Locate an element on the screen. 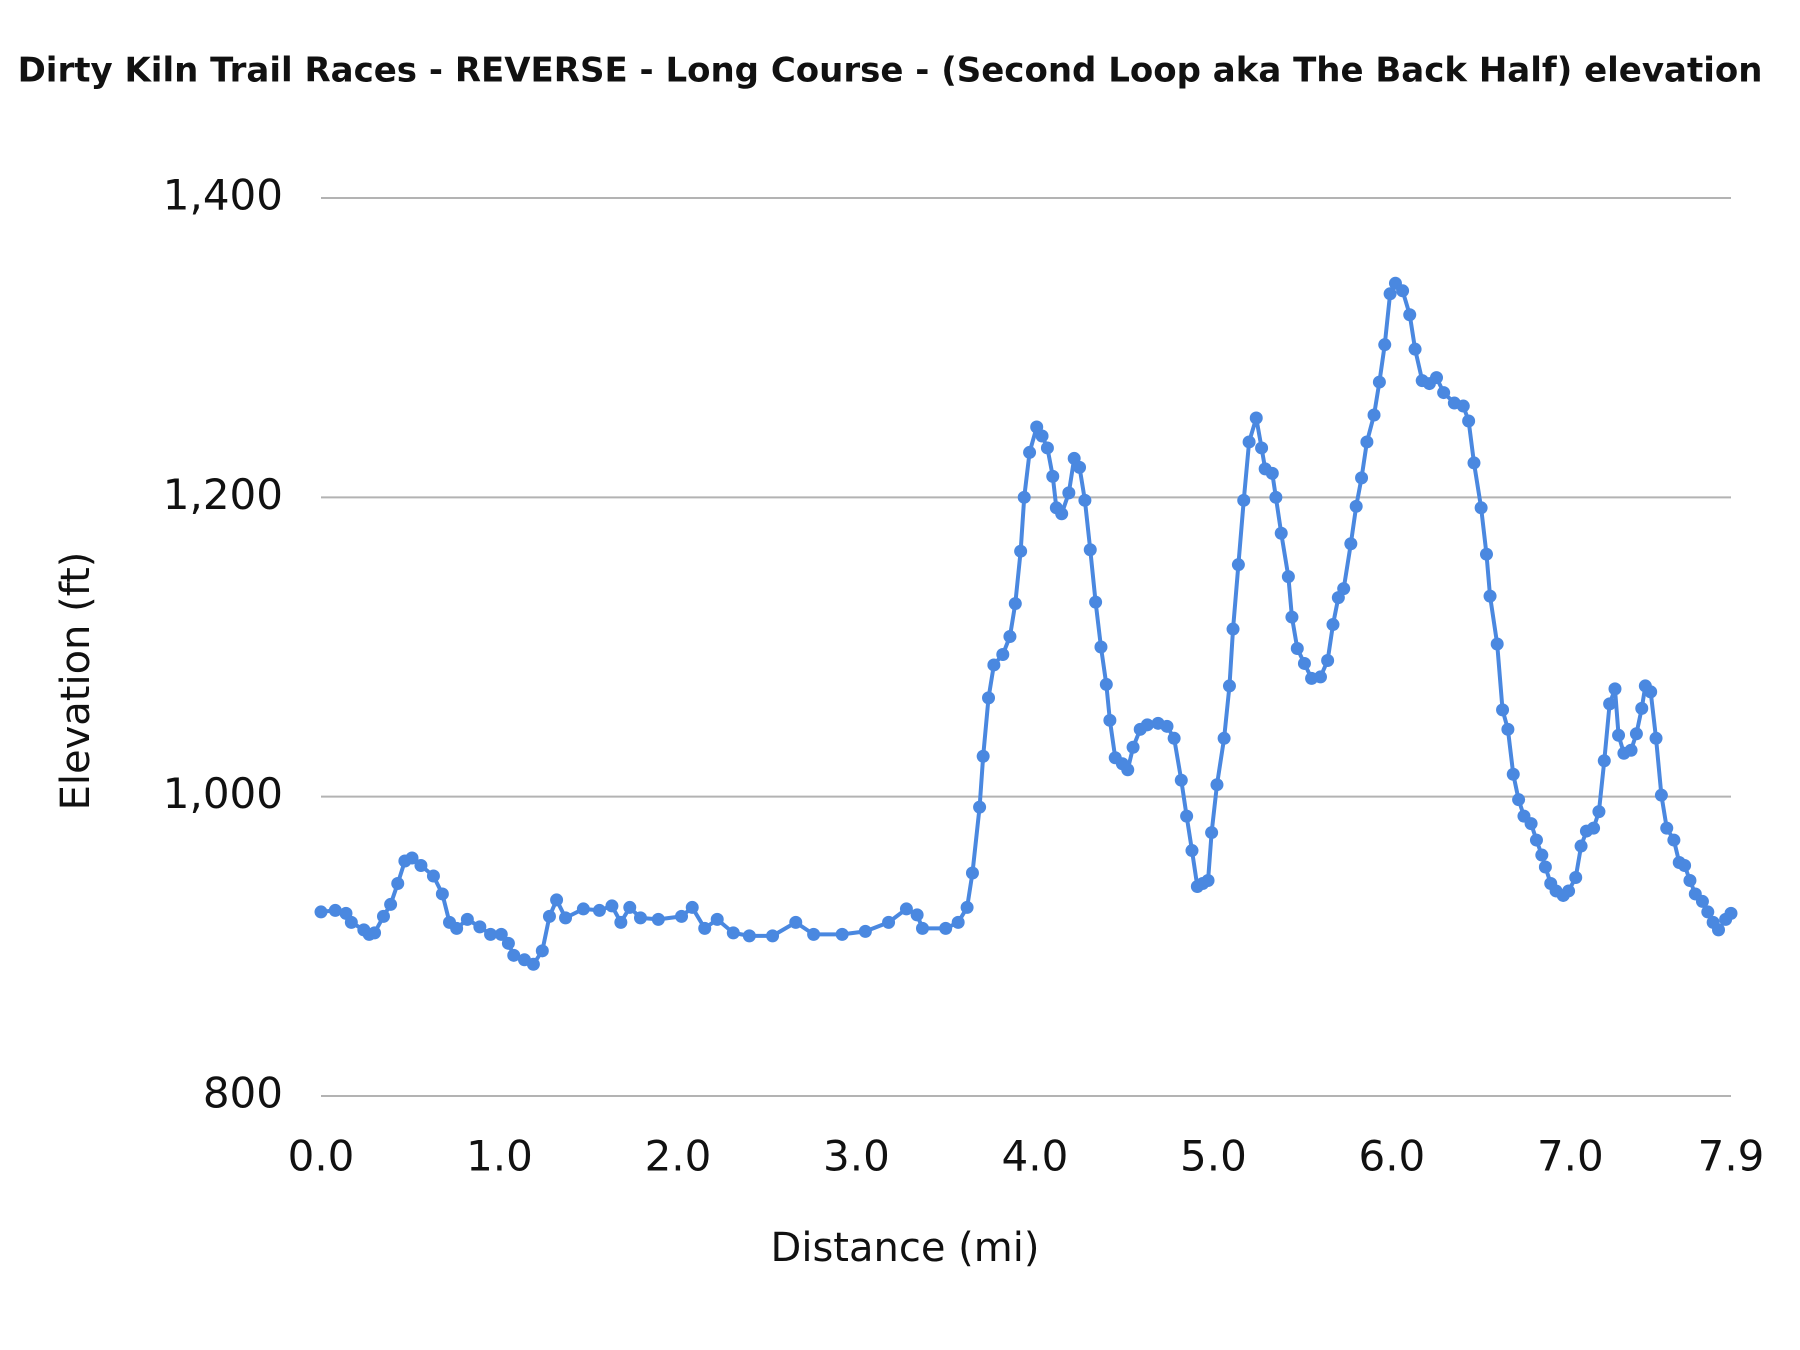 The width and height of the screenshot is (1800, 1350). x-tick-label: 7.9 is located at coordinates (1731, 1156).